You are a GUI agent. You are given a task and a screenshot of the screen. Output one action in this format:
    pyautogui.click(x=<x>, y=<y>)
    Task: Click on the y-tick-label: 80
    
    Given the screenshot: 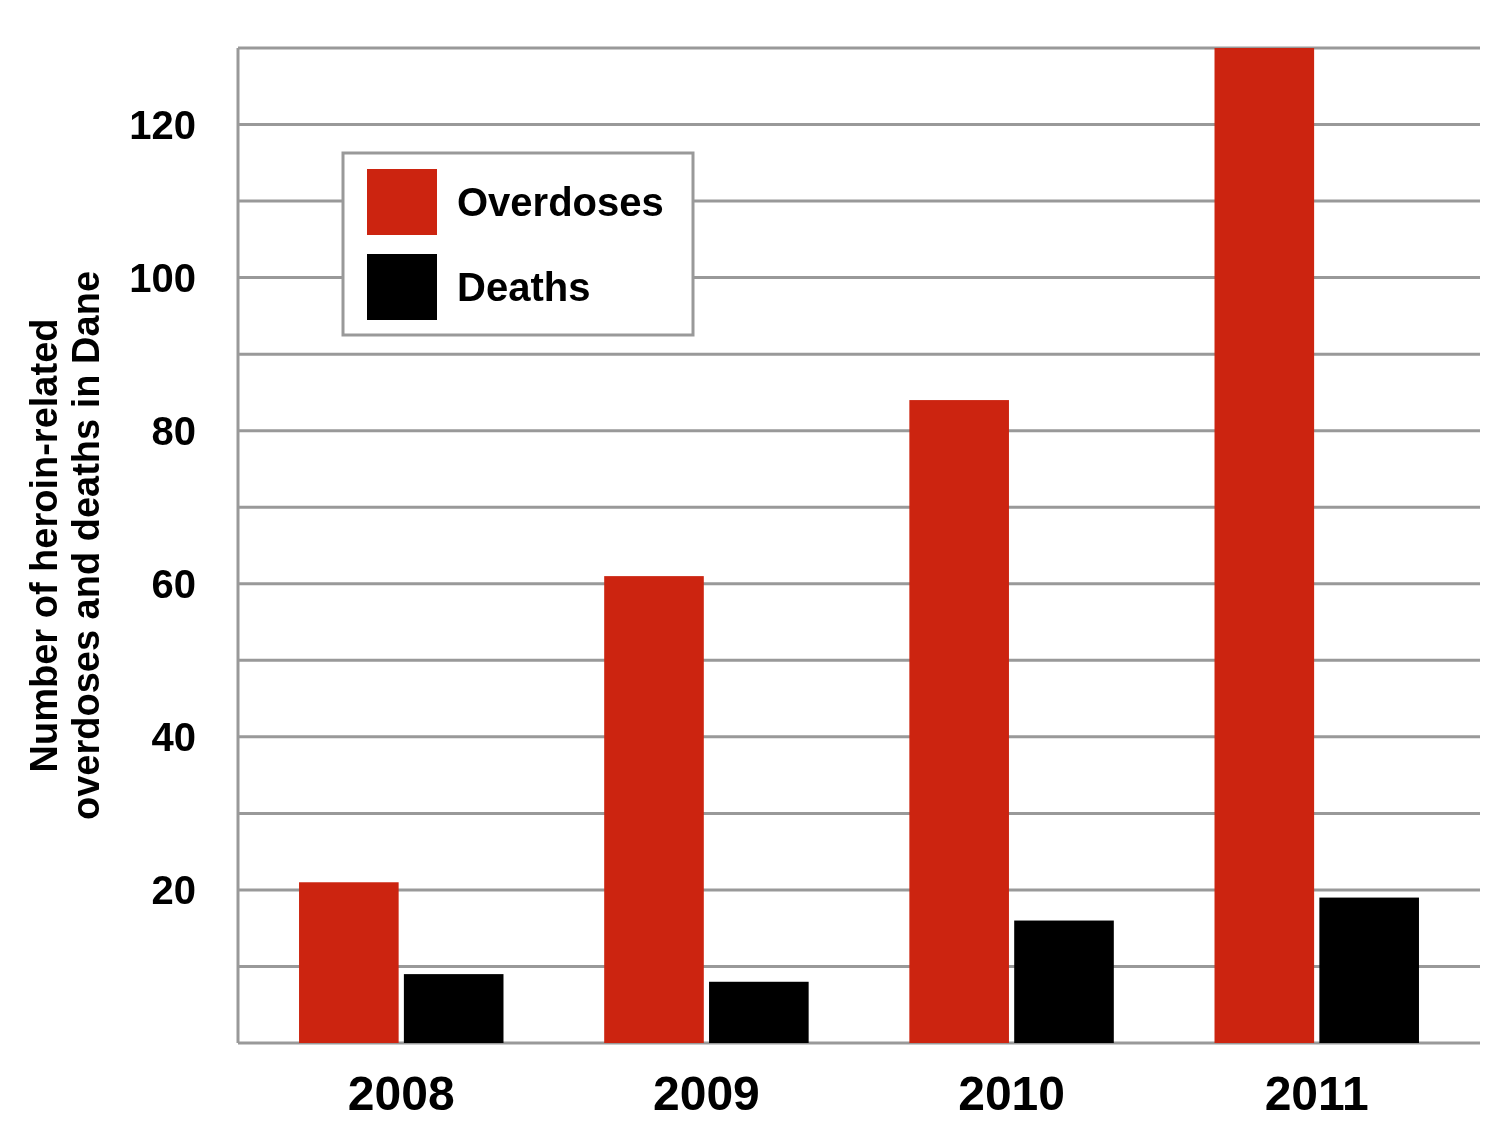 What is the action you would take?
    pyautogui.click(x=173, y=430)
    